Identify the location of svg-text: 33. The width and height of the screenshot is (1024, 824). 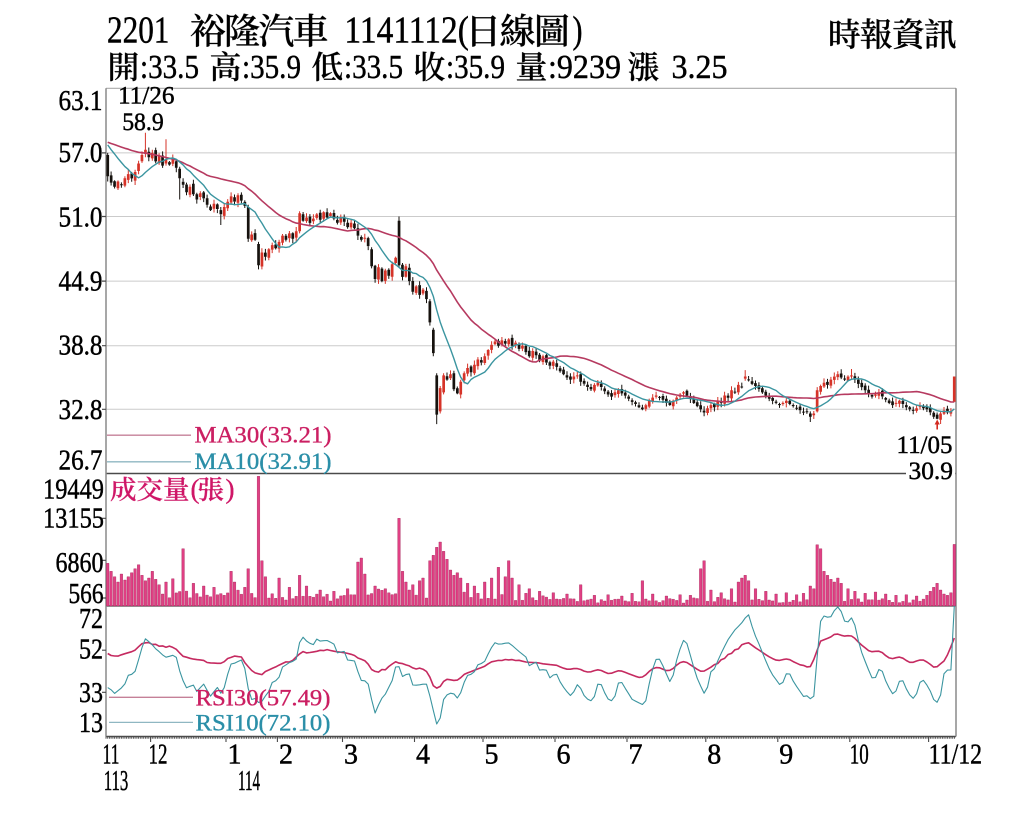
(91, 693).